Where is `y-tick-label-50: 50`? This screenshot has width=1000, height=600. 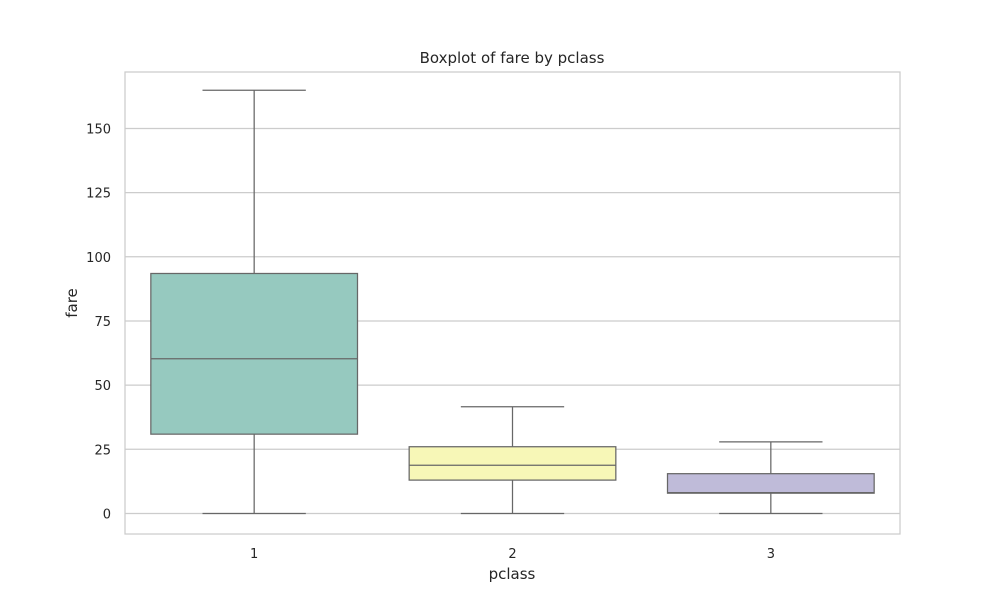
y-tick-label-50: 50 is located at coordinates (102, 386).